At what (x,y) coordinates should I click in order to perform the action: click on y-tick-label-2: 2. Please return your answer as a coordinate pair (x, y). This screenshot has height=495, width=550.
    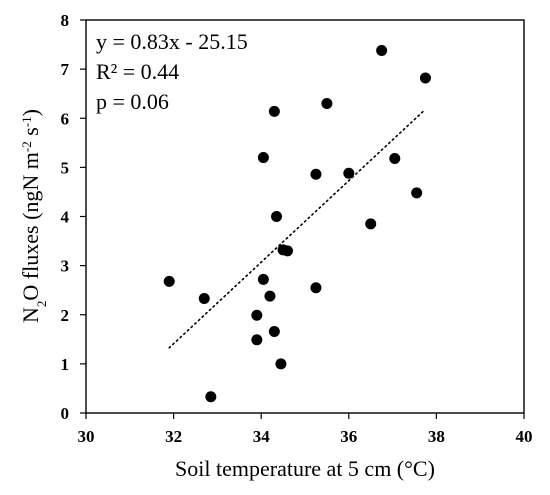
    Looking at the image, I should click on (65, 315).